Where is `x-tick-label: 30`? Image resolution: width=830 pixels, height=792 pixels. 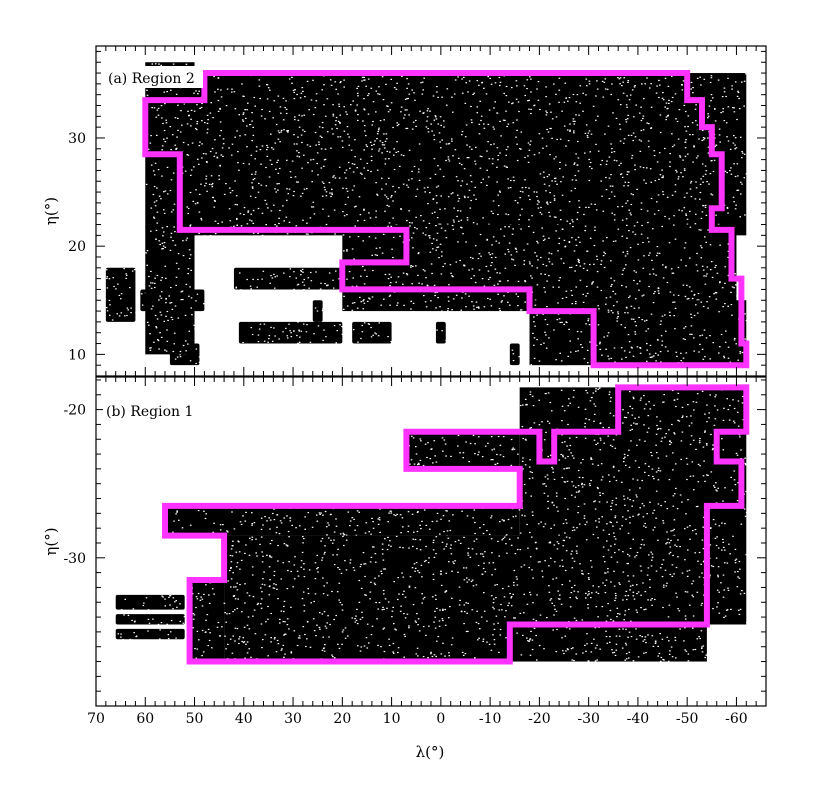
x-tick-label: 30 is located at coordinates (293, 719).